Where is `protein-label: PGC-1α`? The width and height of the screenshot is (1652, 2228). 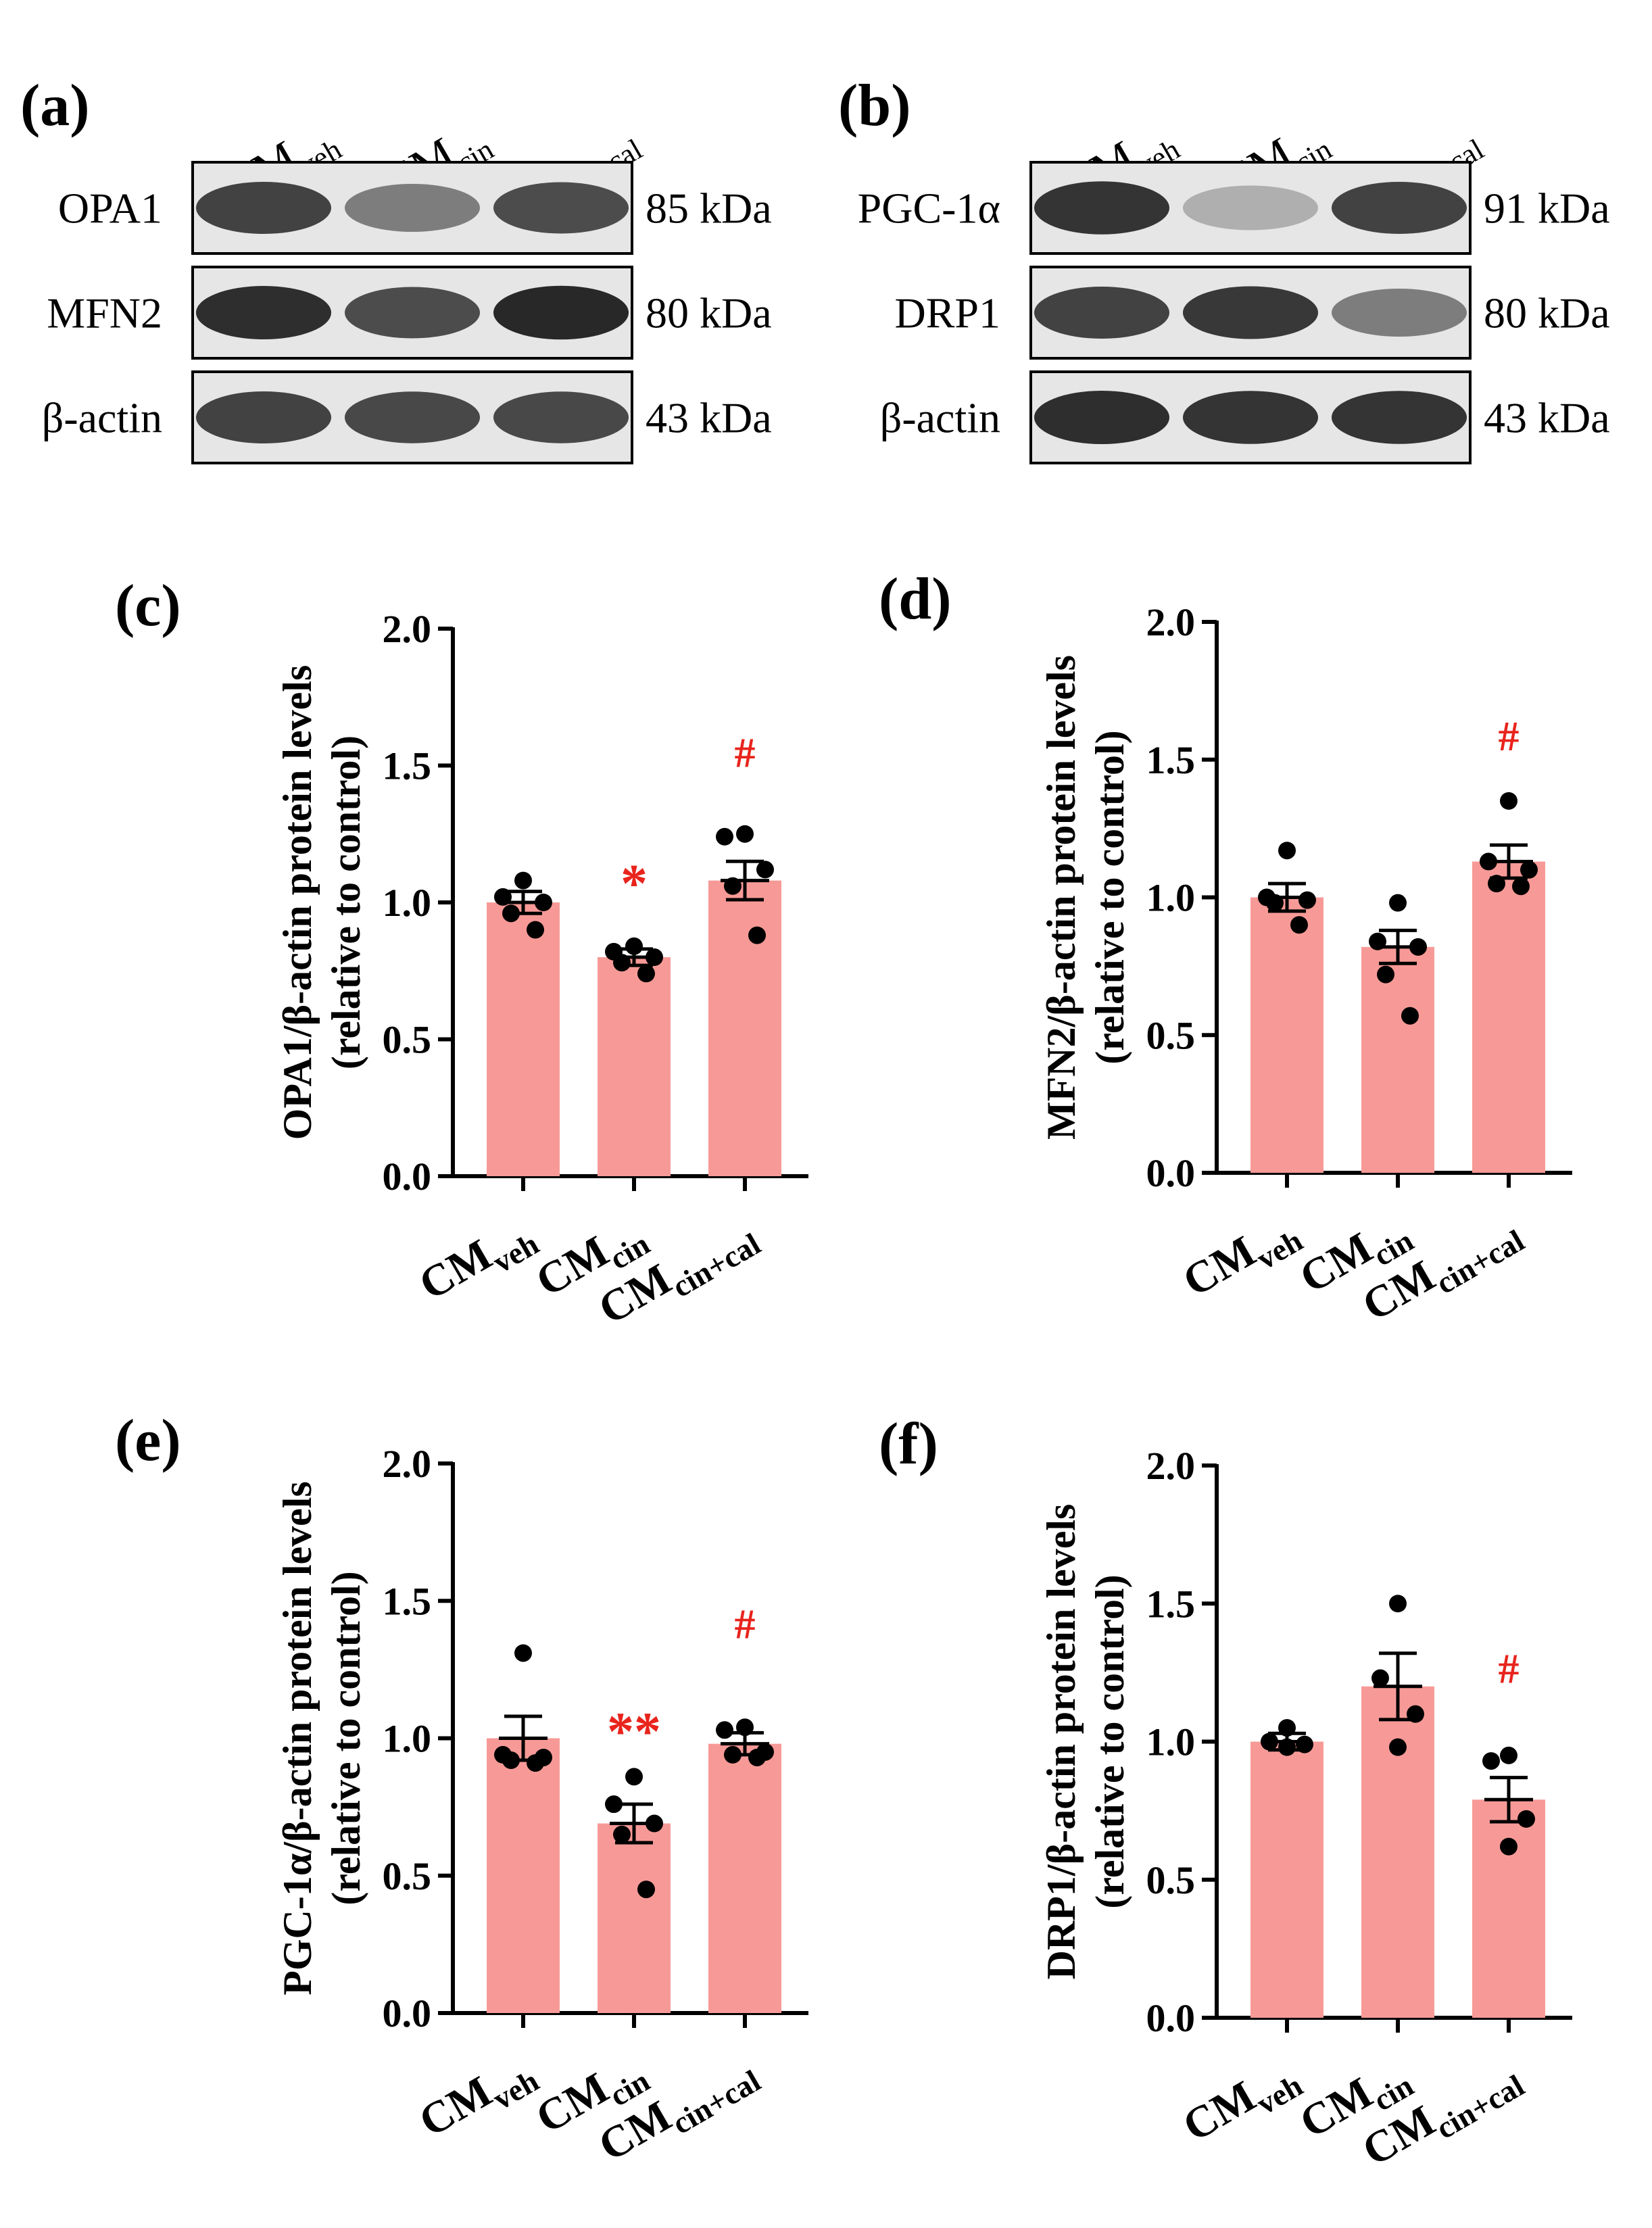 protein-label: PGC-1α is located at coordinates (929, 209).